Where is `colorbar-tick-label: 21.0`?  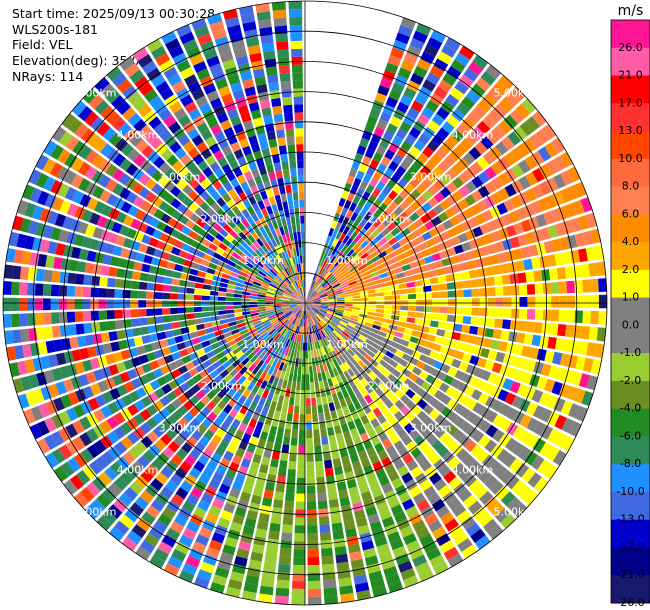
colorbar-tick-label: 21.0 is located at coordinates (630, 75).